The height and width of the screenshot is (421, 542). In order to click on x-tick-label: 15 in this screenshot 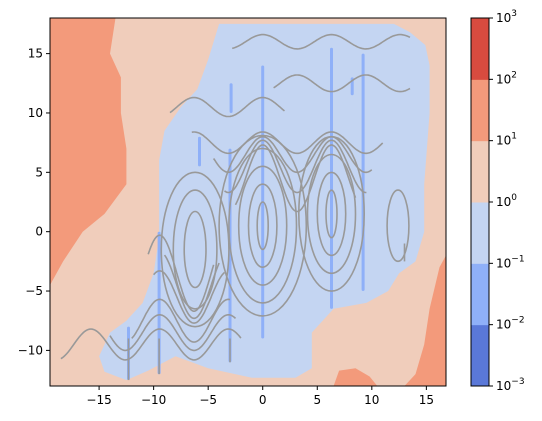, I will do `click(426, 400)`.